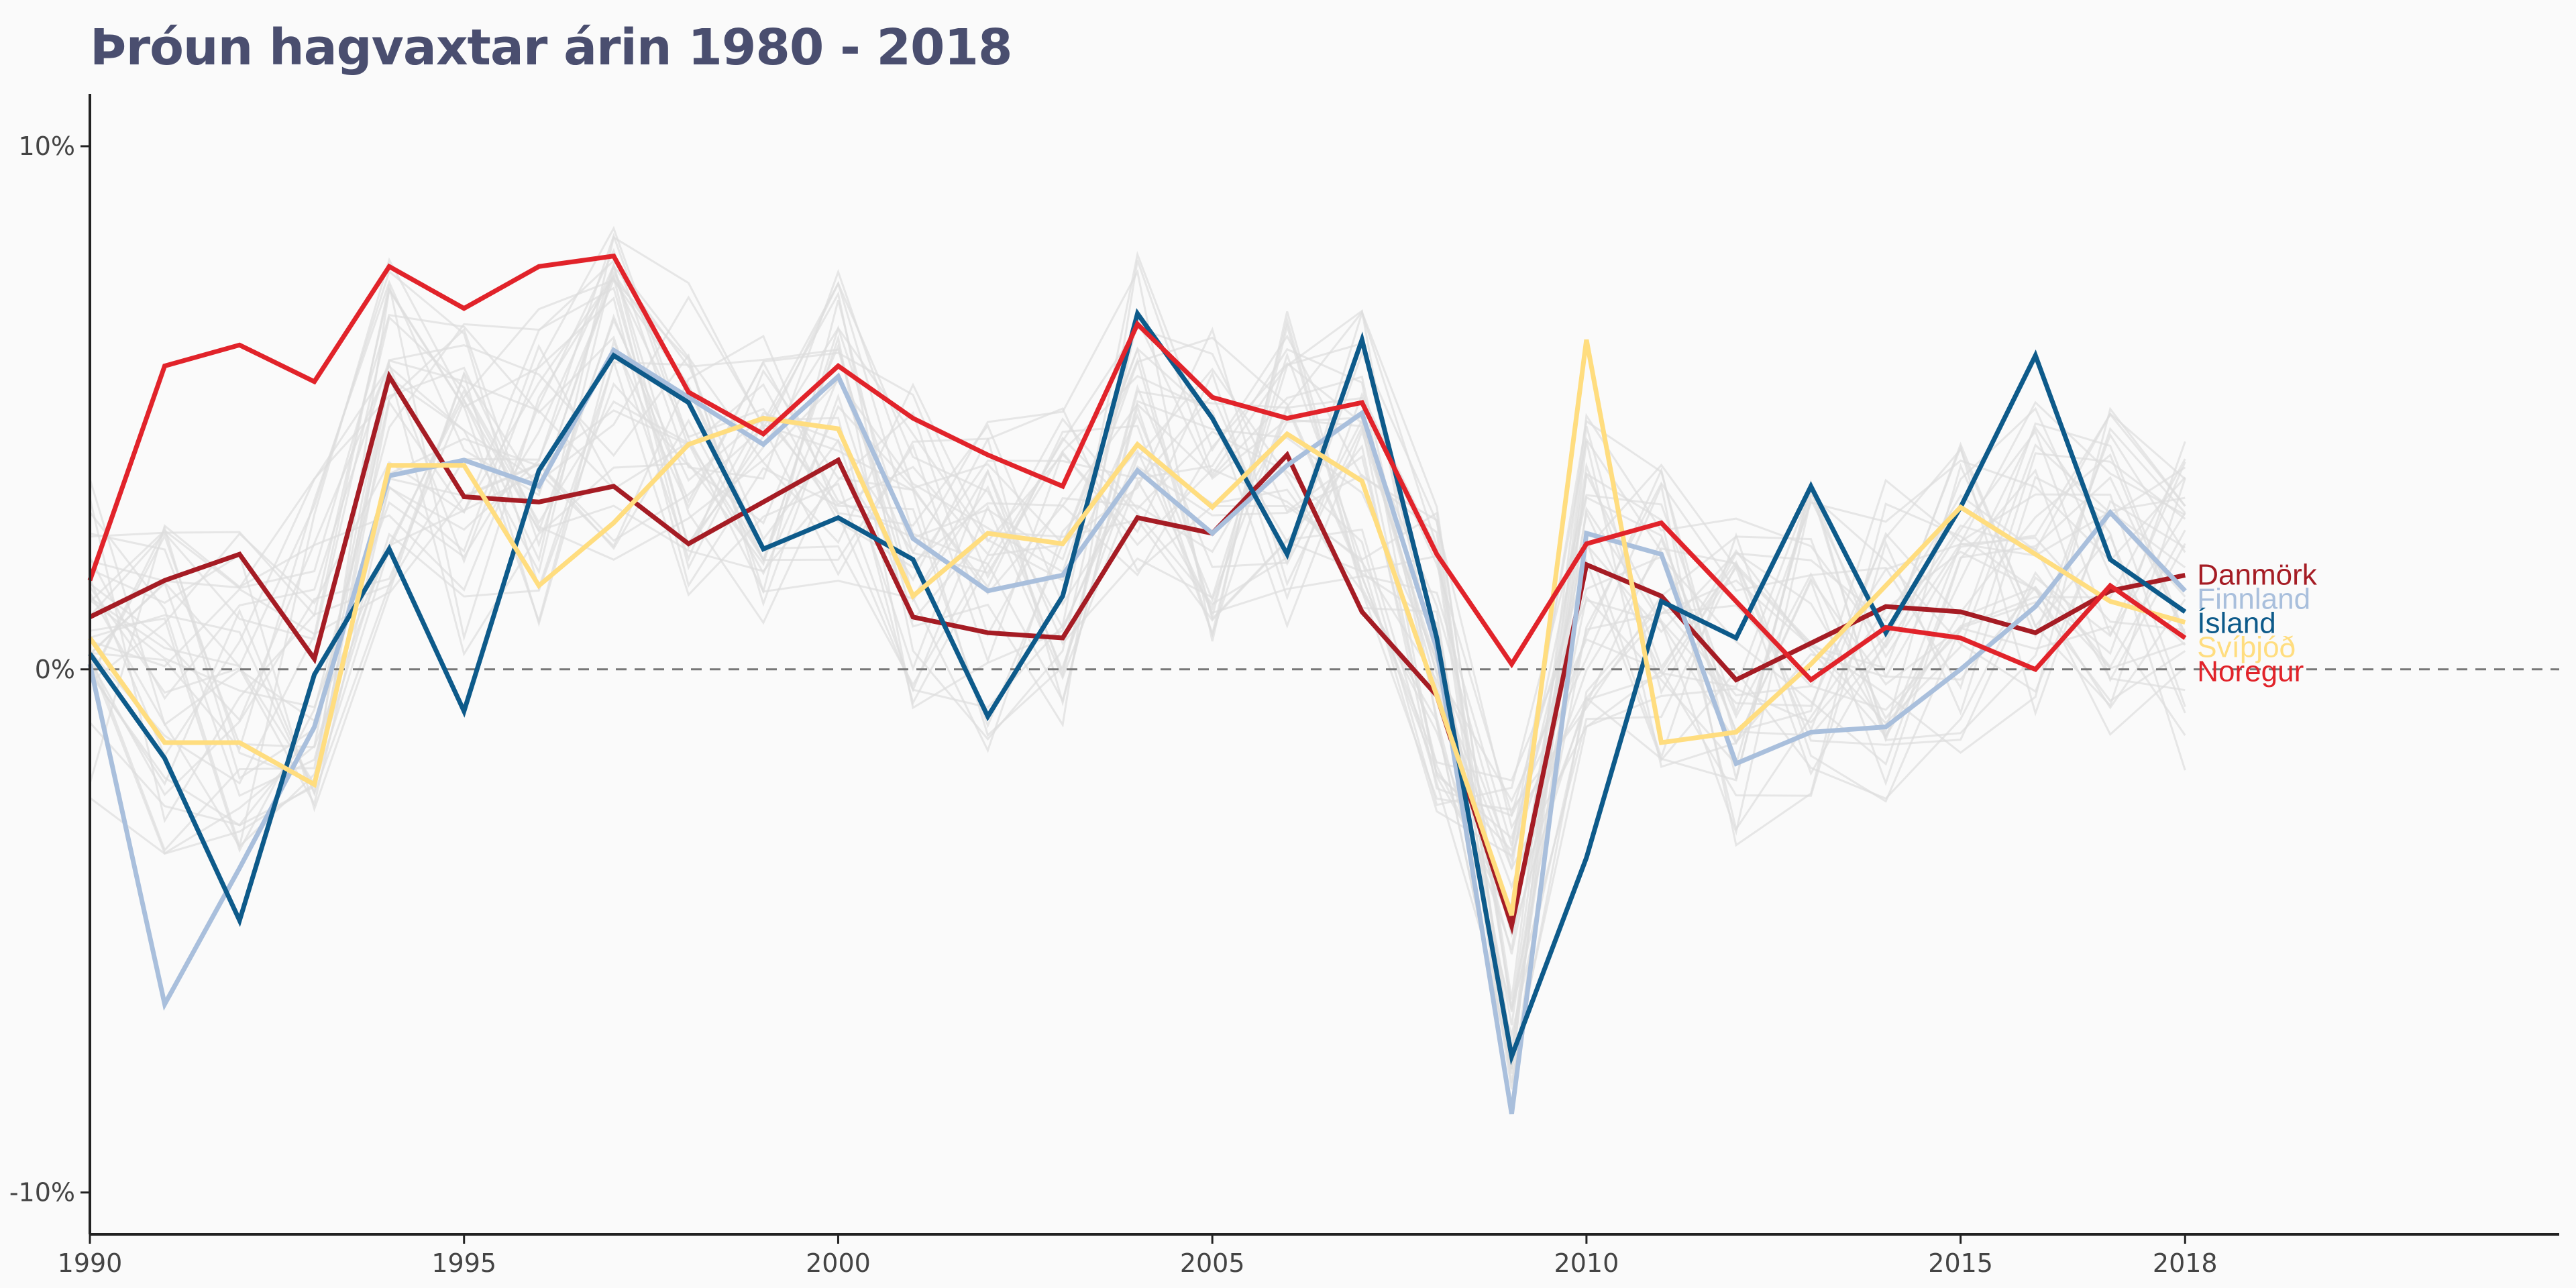  I want to click on x-tick-label: 2010, so click(1586, 1263).